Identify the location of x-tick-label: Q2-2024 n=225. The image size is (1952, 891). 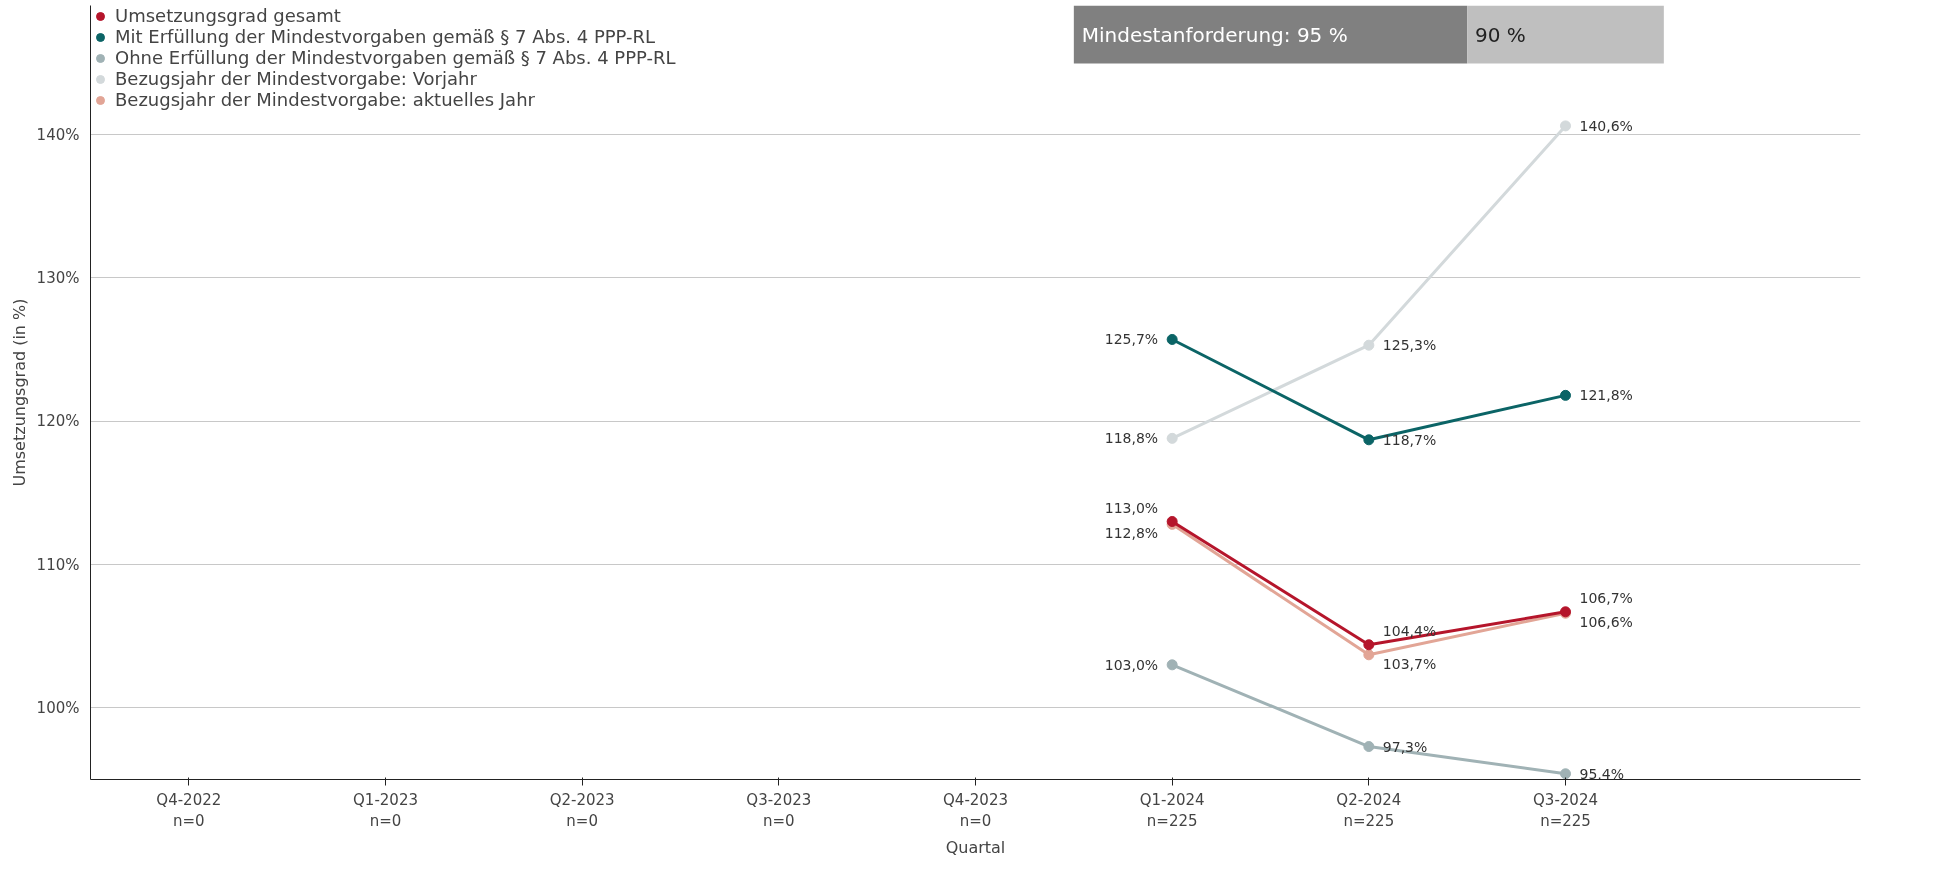
(1369, 810).